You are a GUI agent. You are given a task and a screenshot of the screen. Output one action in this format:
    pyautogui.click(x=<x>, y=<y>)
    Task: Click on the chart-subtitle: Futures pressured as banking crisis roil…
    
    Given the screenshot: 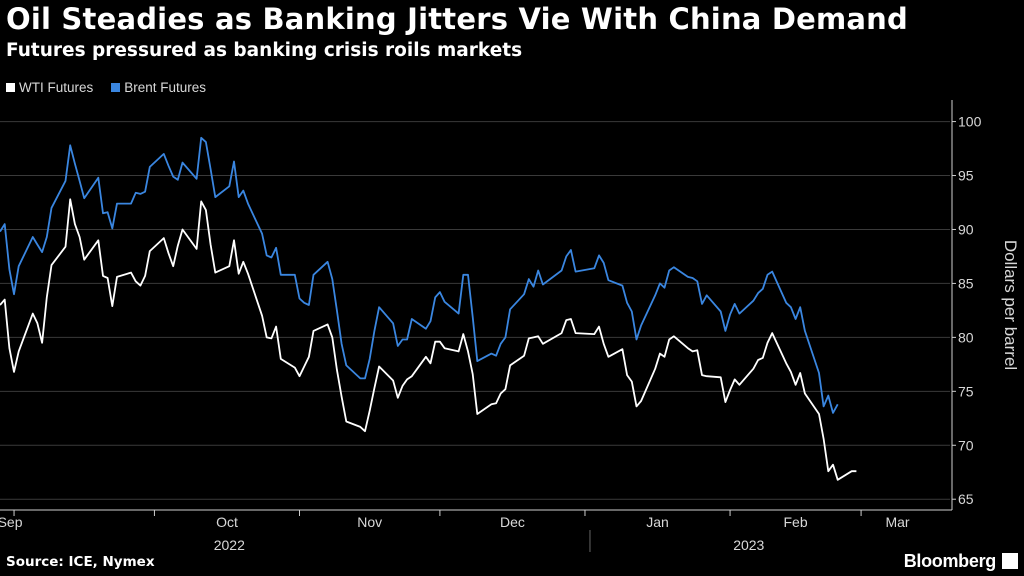 What is the action you would take?
    pyautogui.click(x=264, y=50)
    